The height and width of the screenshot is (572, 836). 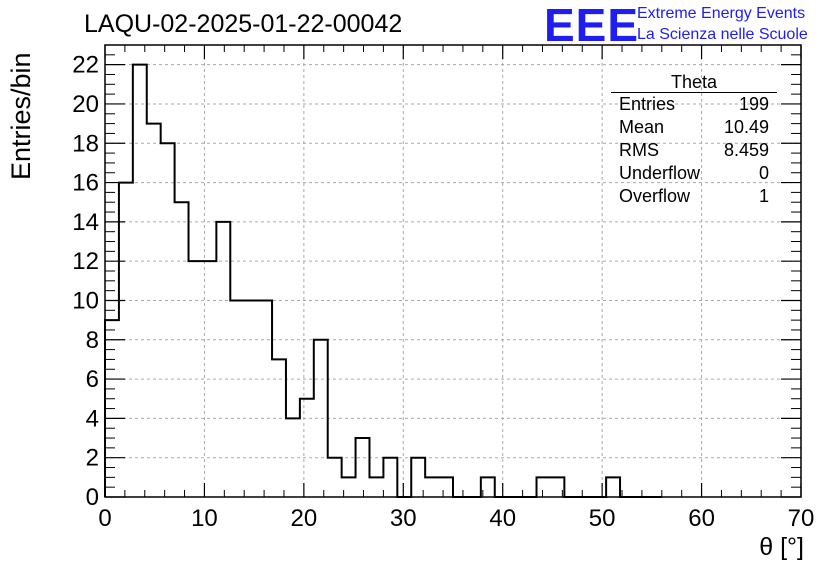 What do you see at coordinates (694, 82) in the screenshot?
I see `stats-title: Theta` at bounding box center [694, 82].